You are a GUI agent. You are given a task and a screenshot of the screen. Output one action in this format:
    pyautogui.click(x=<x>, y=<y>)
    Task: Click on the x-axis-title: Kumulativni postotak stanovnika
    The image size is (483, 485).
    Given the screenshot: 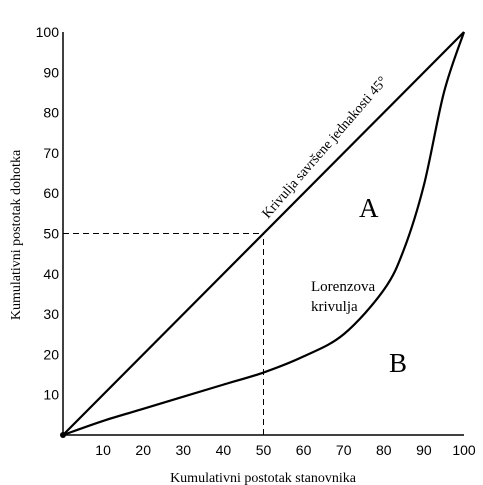 What is the action you would take?
    pyautogui.click(x=263, y=478)
    